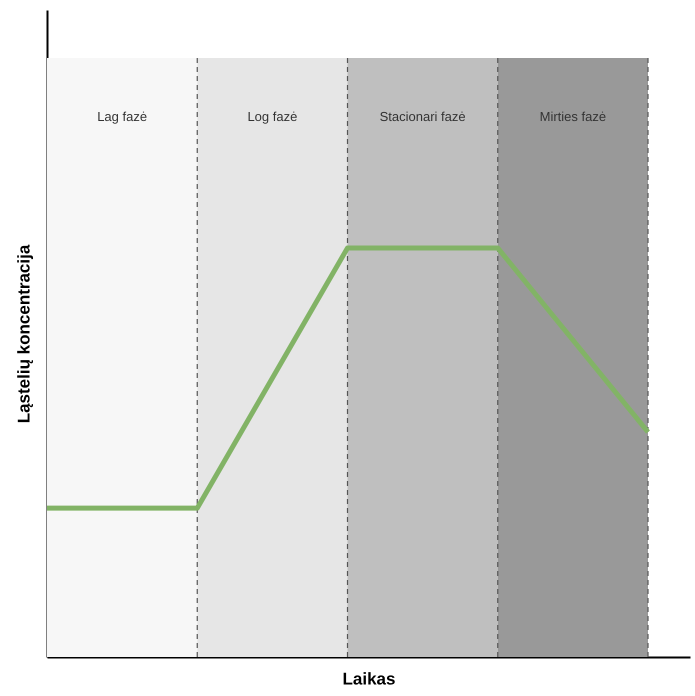 The image size is (695, 696). I want to click on text: Log fazė, so click(272, 116).